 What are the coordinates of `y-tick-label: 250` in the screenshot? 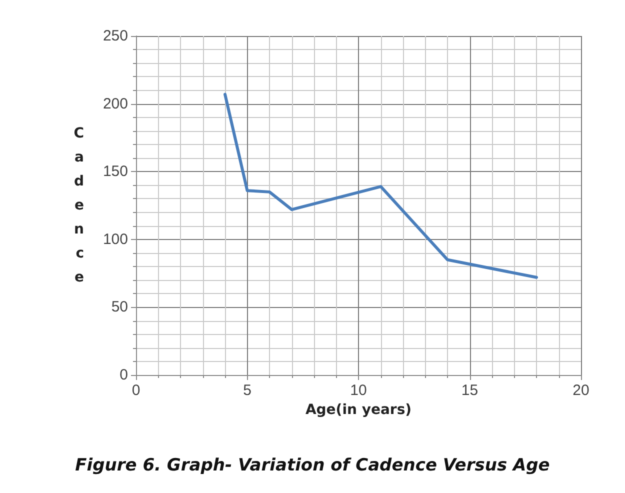 It's located at (115, 36).